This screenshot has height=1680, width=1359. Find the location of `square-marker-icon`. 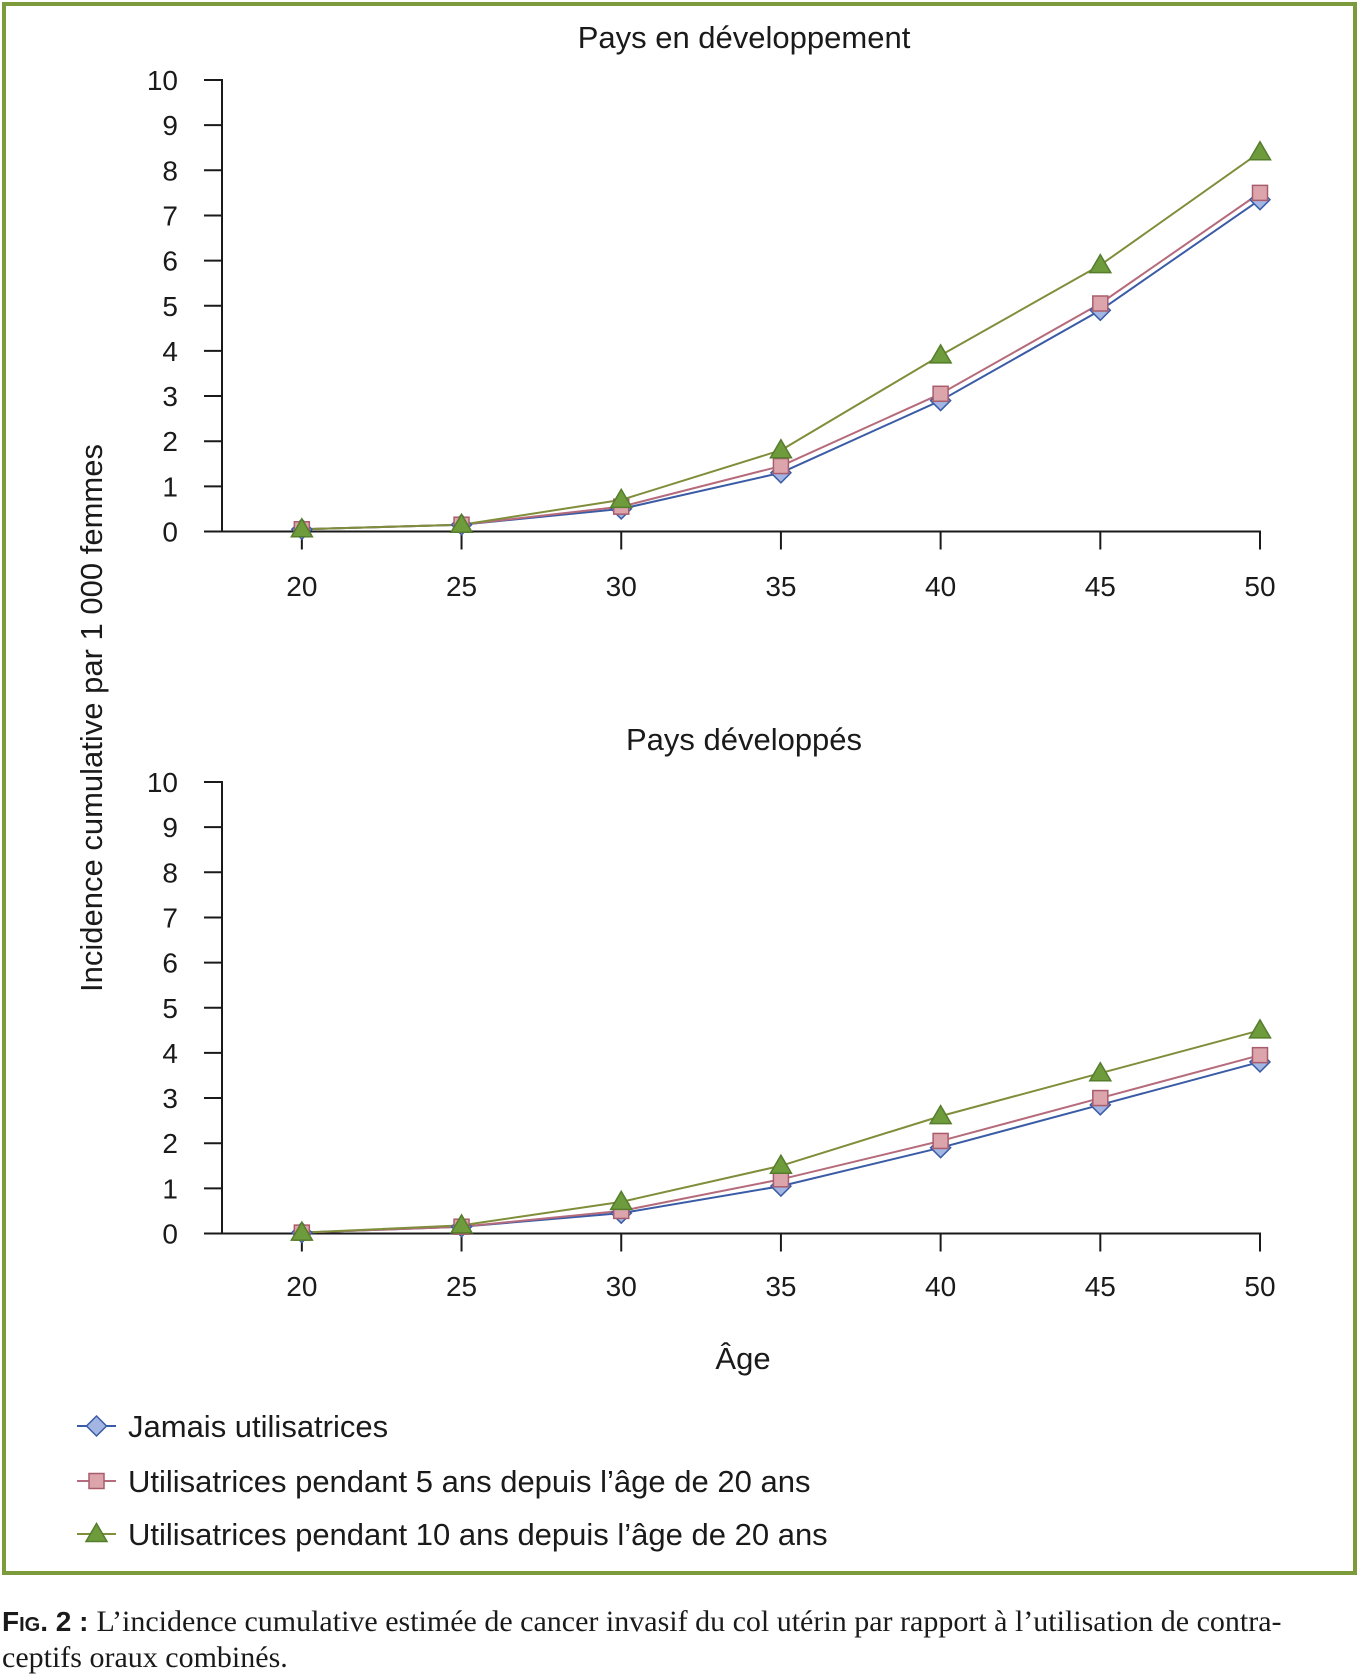

square-marker-icon is located at coordinates (96, 1481).